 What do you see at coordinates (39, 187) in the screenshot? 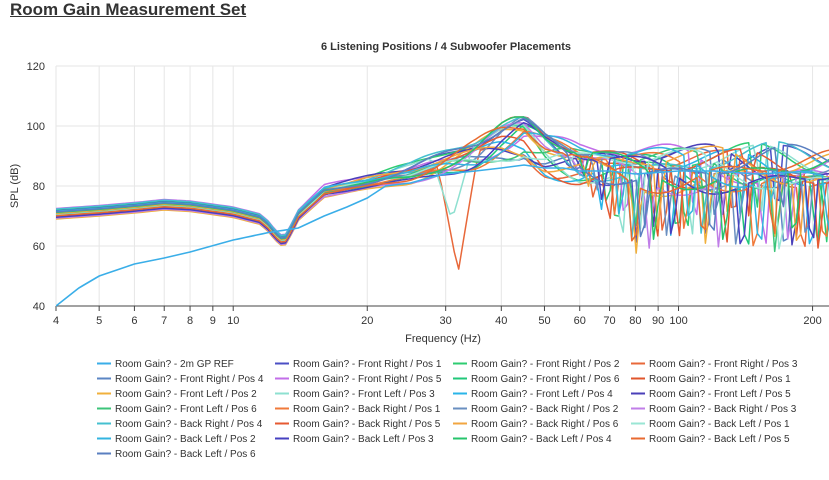
I see `y-tick-label: 80` at bounding box center [39, 187].